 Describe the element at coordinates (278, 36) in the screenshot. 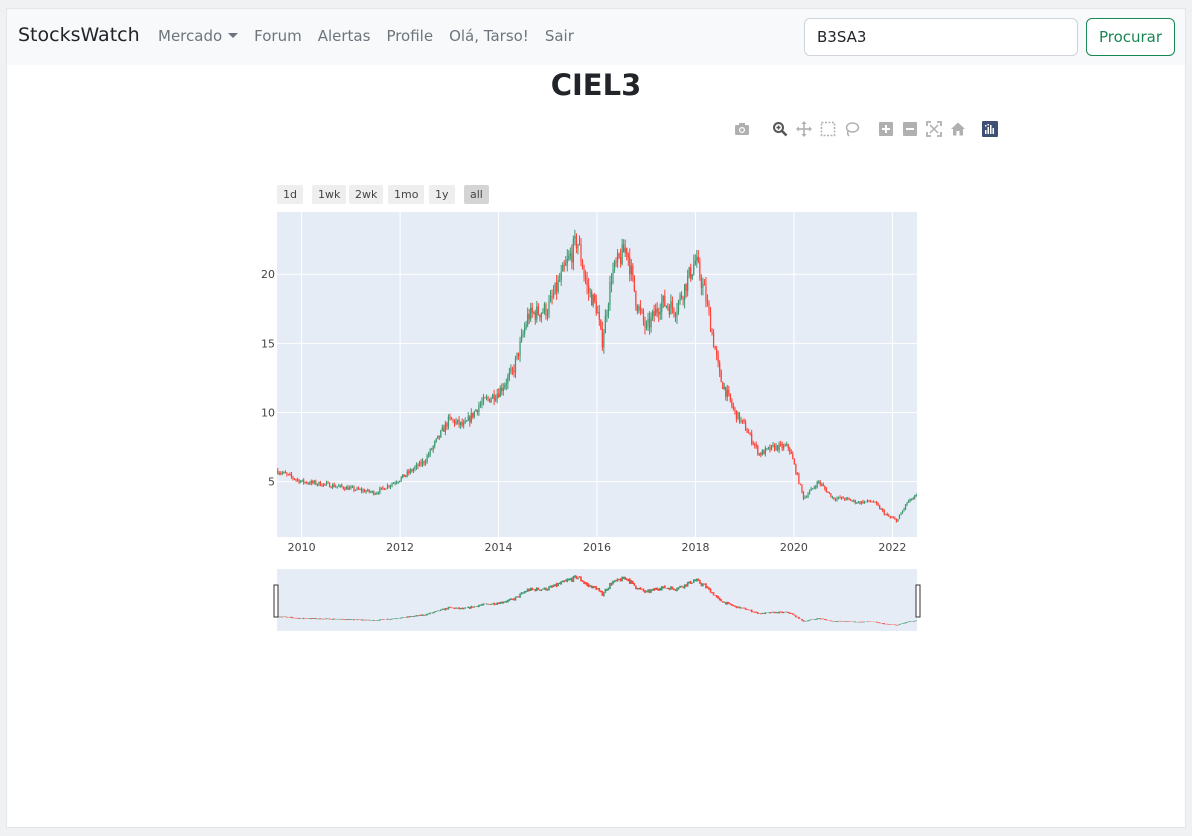

I see `nav-forum: Forum` at that location.